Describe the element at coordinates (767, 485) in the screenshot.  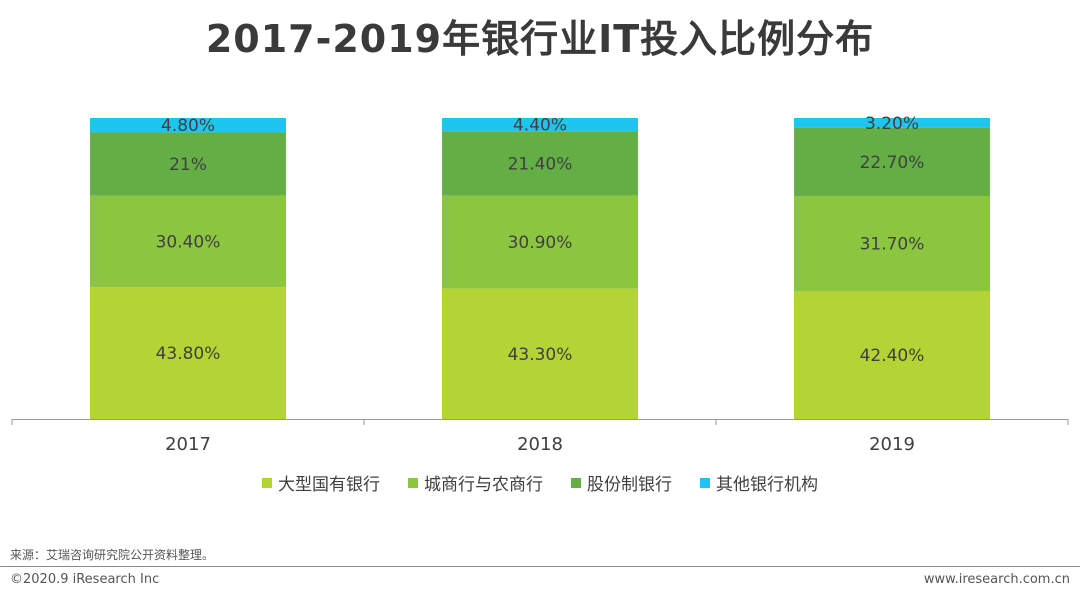
I see `legend-label: 其他银行机构` at that location.